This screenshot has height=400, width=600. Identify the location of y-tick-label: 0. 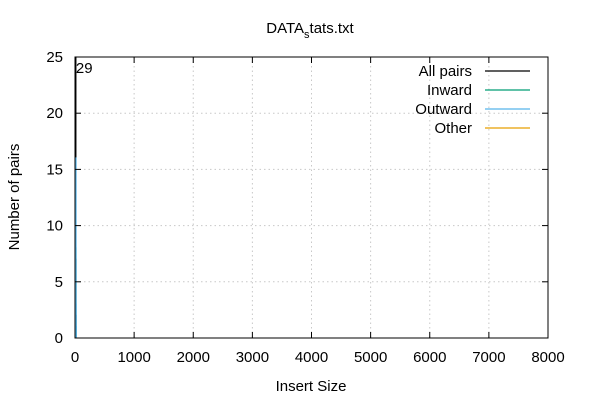
(59, 338).